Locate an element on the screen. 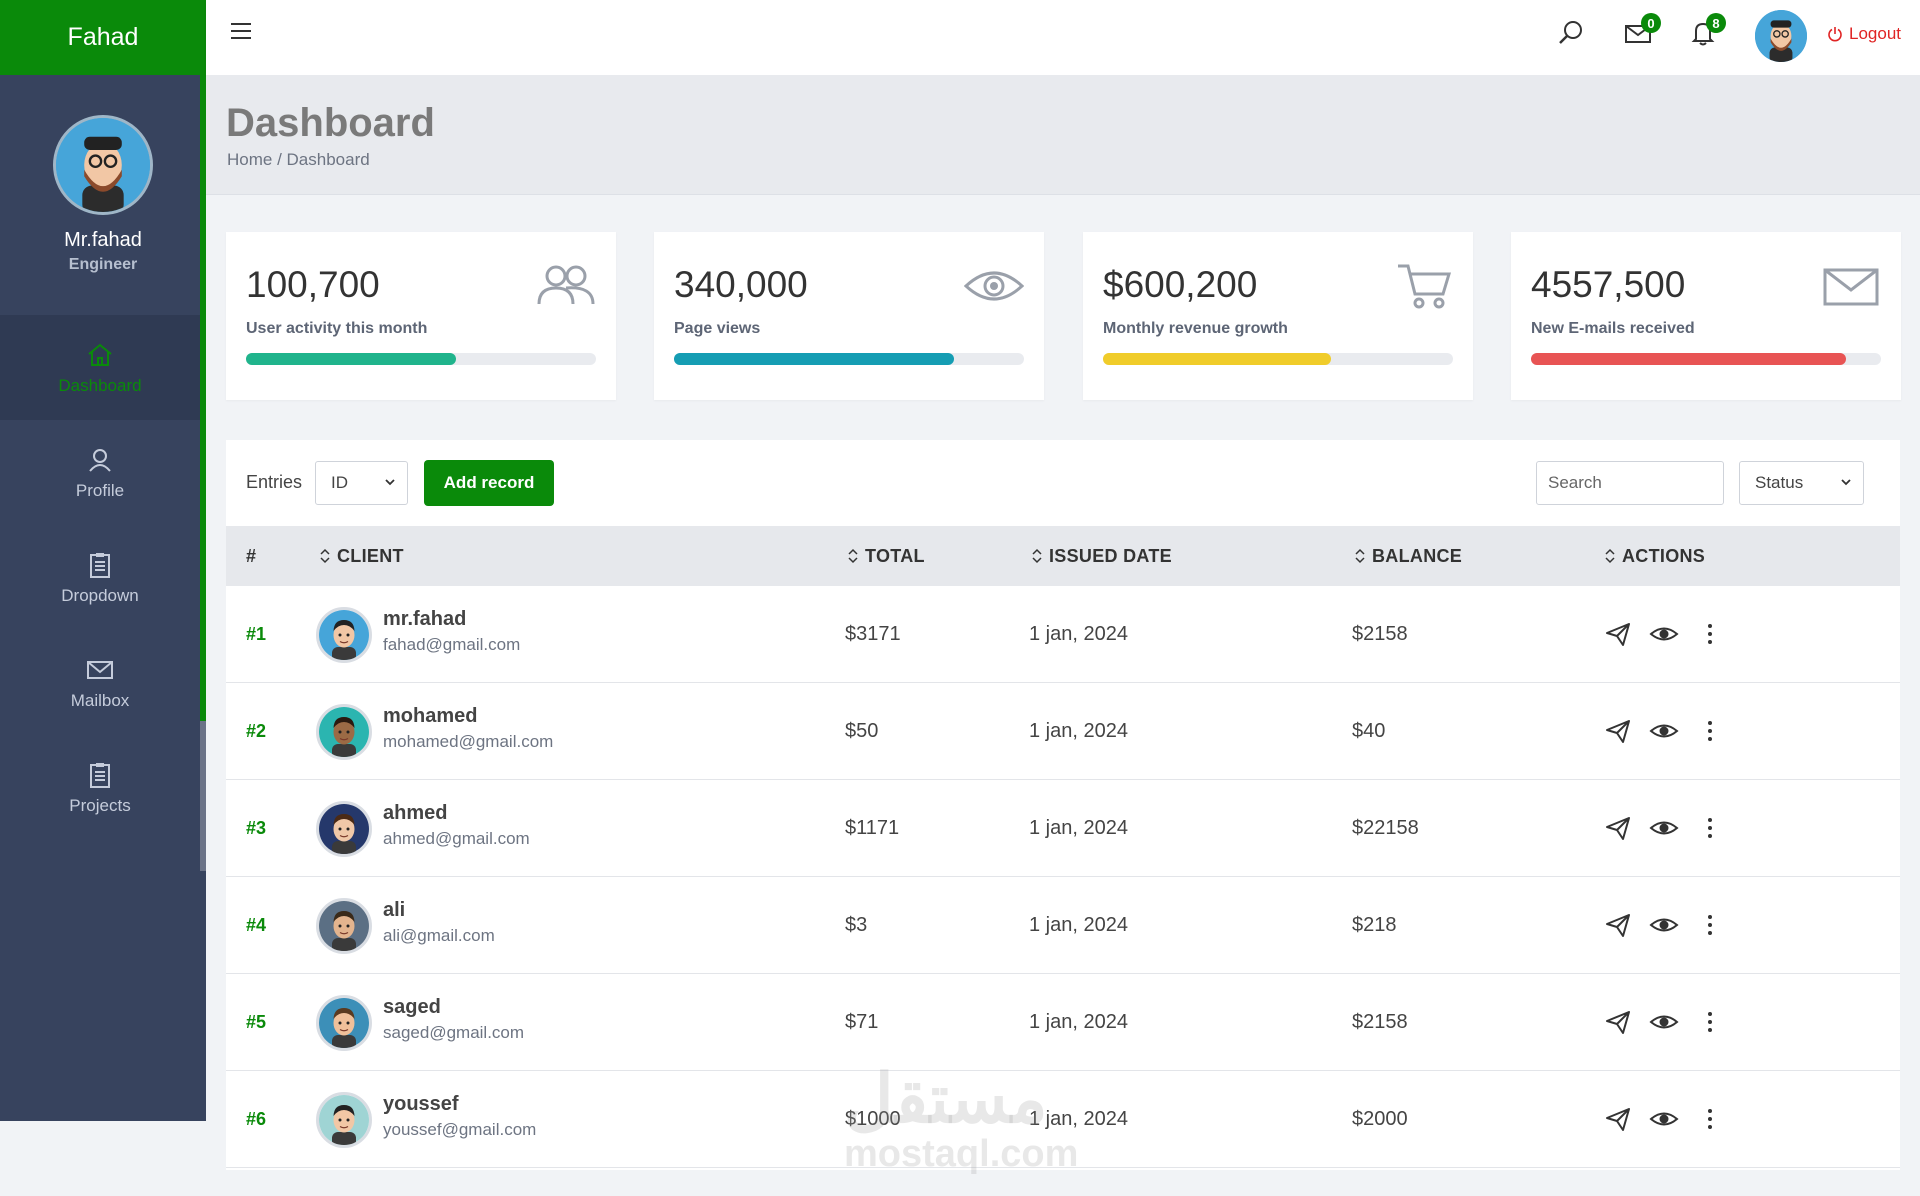 The image size is (1920, 1196). stat-label: Monthly revenue growth is located at coordinates (1195, 328).